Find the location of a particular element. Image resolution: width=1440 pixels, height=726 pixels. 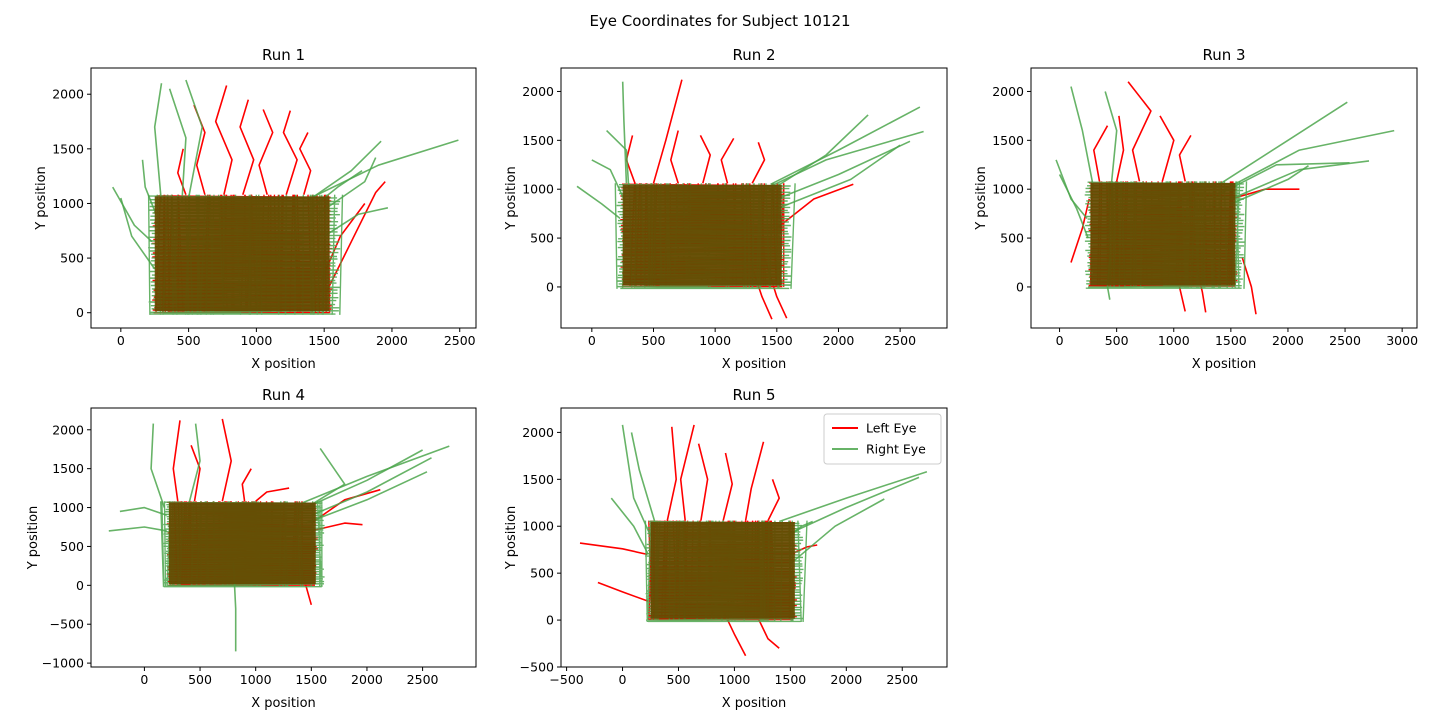

subplot-title: Run 4 is located at coordinates (283, 395).